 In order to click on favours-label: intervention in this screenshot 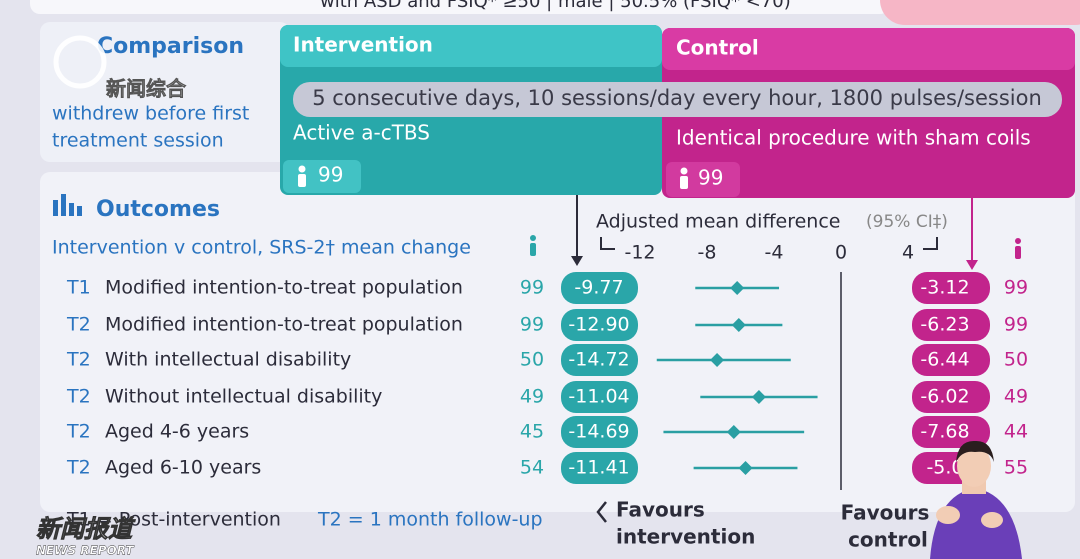, I will do `click(685, 537)`.